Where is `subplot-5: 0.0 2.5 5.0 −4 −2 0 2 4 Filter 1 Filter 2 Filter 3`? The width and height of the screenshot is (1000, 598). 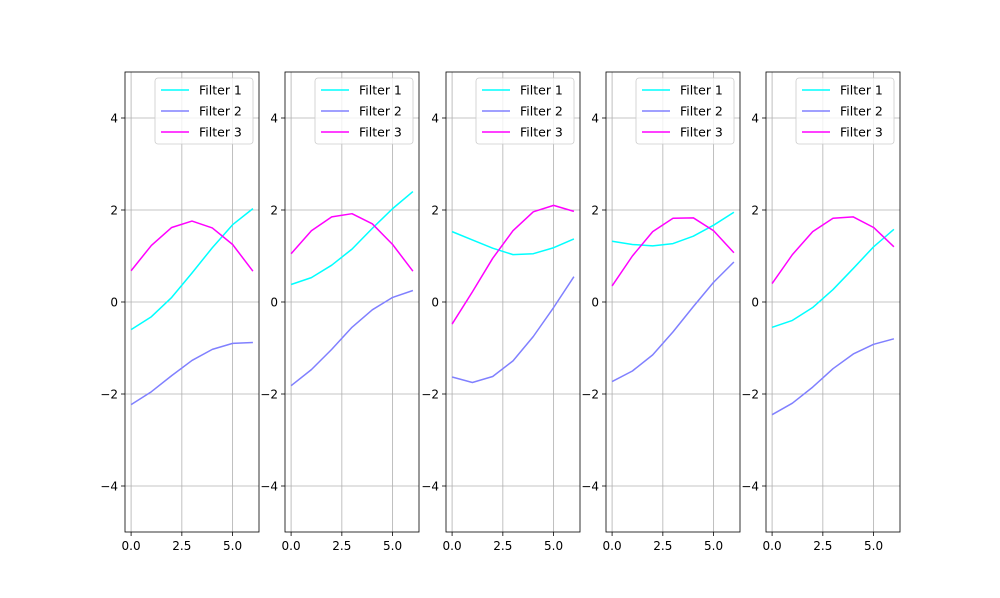 subplot-5: 0.0 2.5 5.0 −4 −2 0 2 4 Filter 1 Filter 2 Filter 3 is located at coordinates (821, 312).